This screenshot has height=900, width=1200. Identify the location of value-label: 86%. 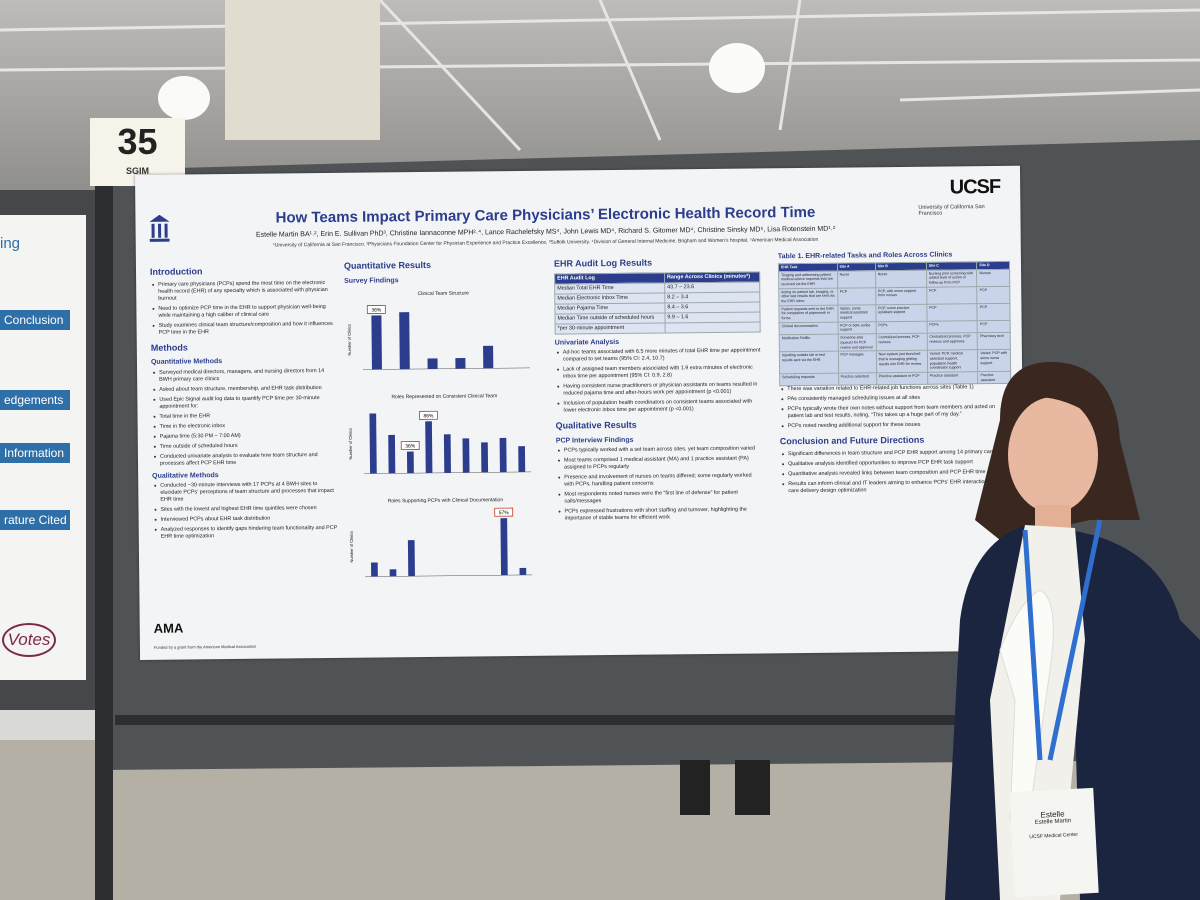
(428, 416).